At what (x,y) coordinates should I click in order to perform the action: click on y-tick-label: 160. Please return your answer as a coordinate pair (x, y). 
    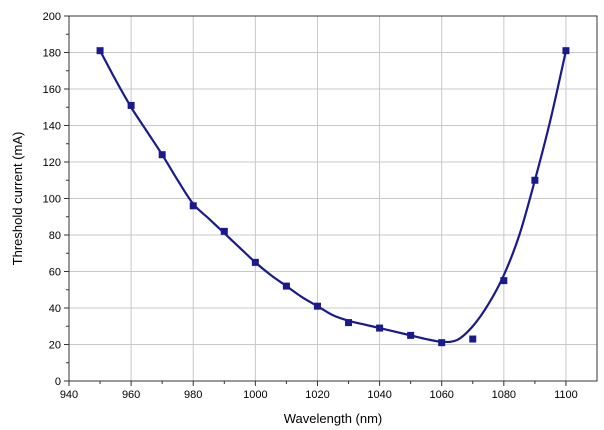
    Looking at the image, I should click on (52, 90).